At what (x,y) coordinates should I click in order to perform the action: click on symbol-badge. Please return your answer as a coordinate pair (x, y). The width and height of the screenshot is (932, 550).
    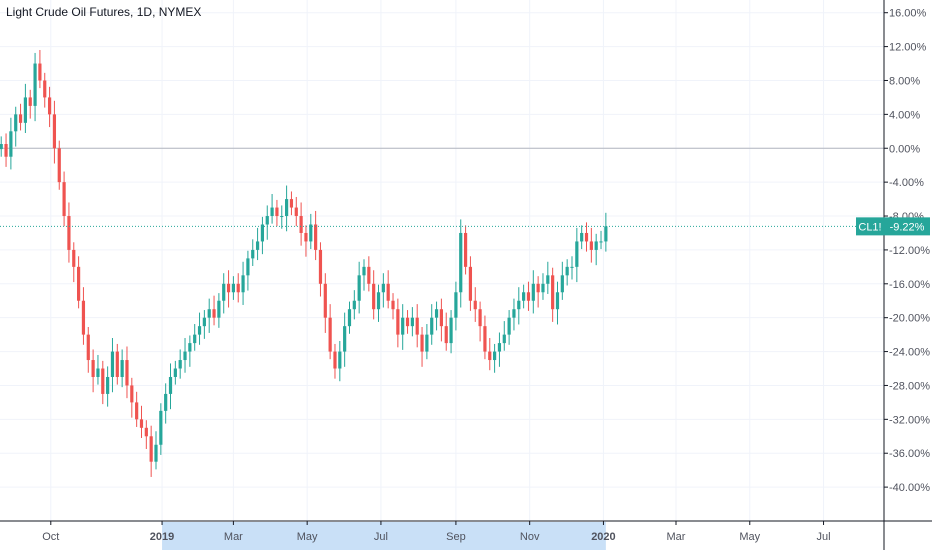
    Looking at the image, I should click on (870, 226).